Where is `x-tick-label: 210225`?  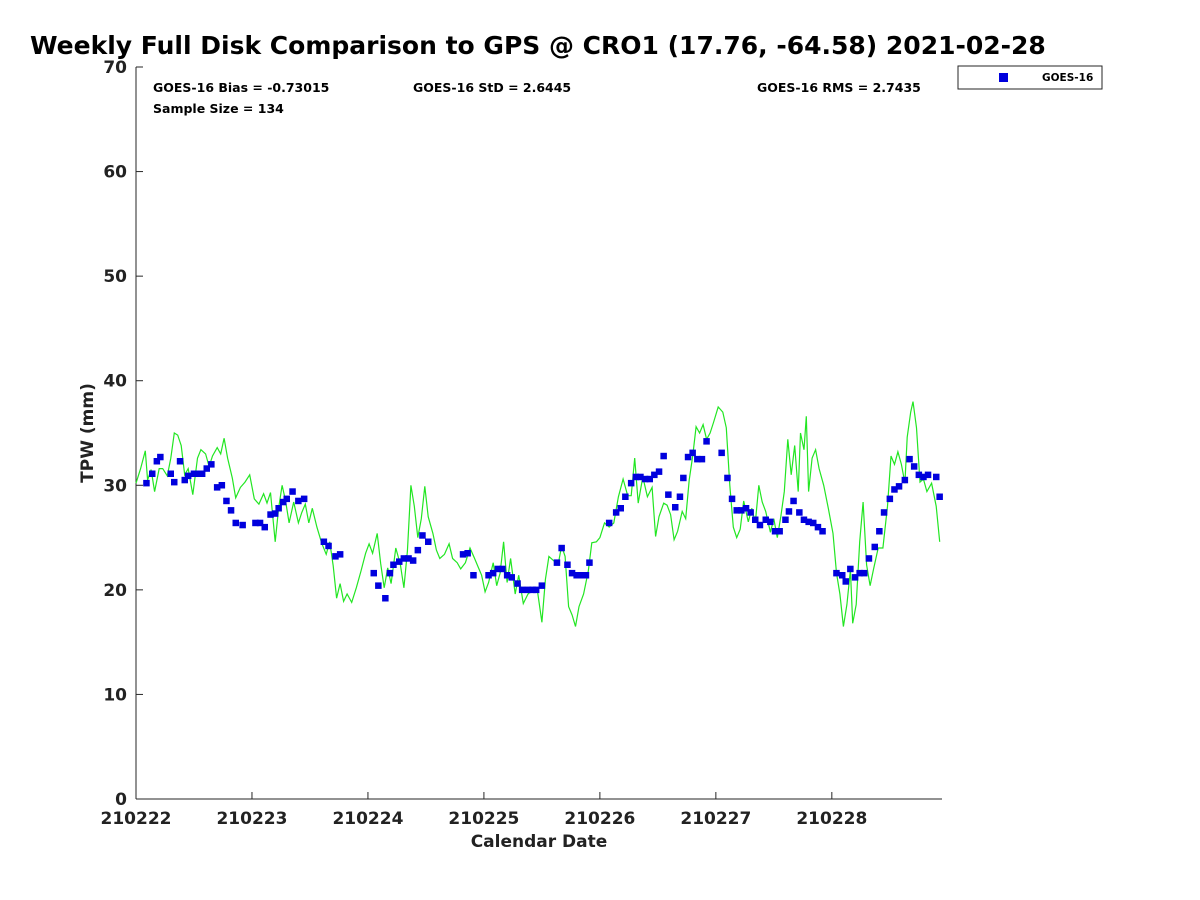 x-tick-label: 210225 is located at coordinates (483, 819).